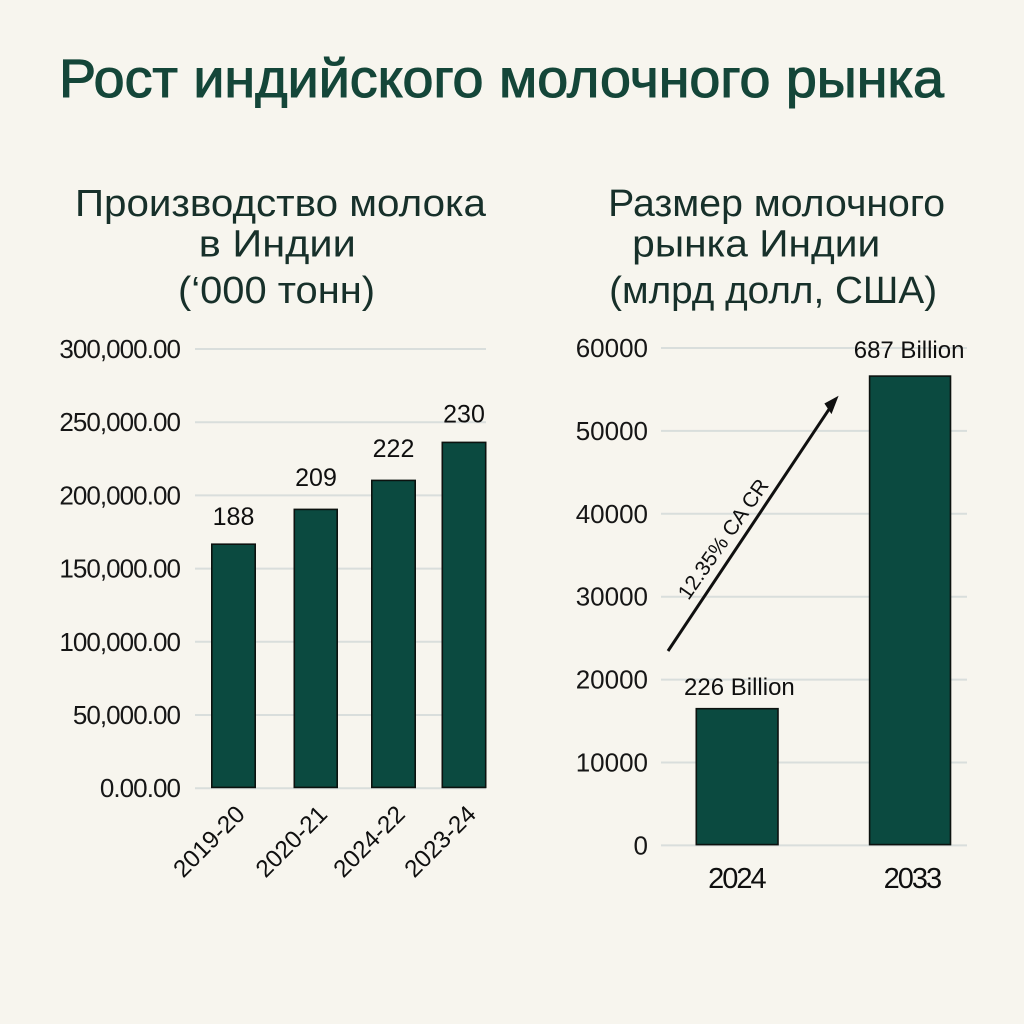 This screenshot has width=1024, height=1024. I want to click on svg-text: 2024, so click(737, 879).